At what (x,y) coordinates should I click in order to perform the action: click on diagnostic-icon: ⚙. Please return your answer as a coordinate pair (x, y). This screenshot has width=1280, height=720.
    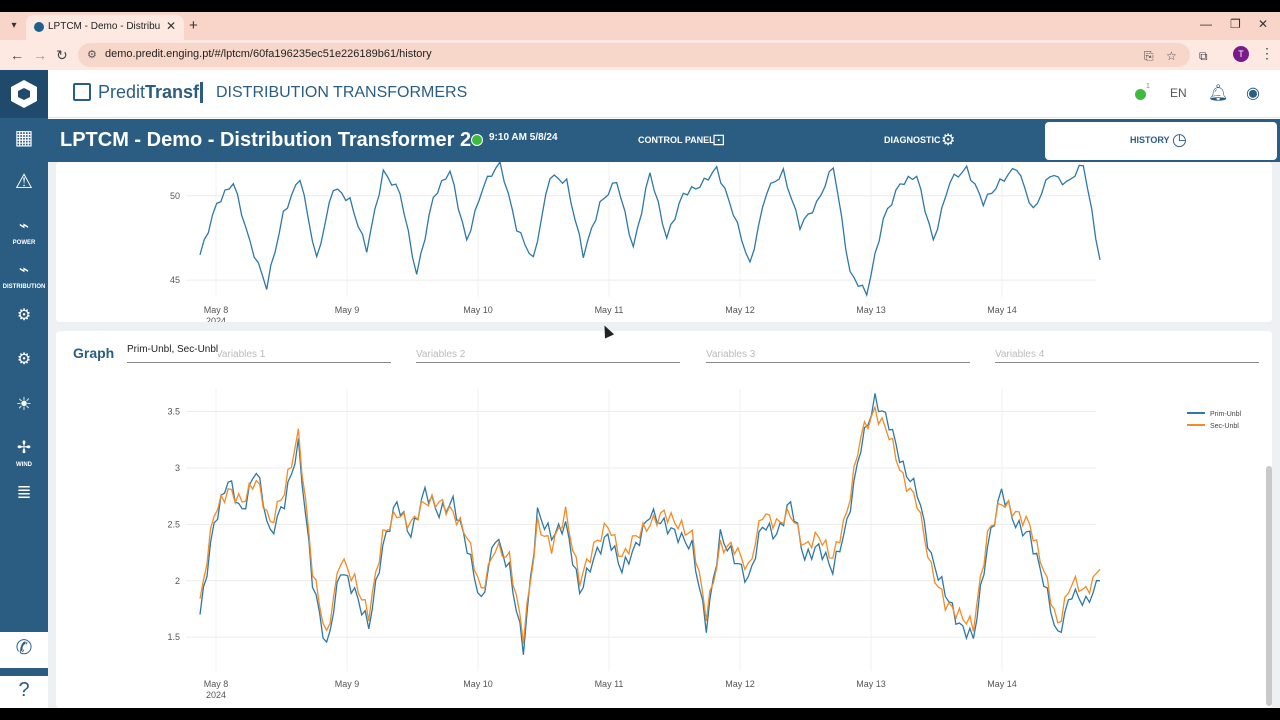
    Looking at the image, I should click on (948, 140).